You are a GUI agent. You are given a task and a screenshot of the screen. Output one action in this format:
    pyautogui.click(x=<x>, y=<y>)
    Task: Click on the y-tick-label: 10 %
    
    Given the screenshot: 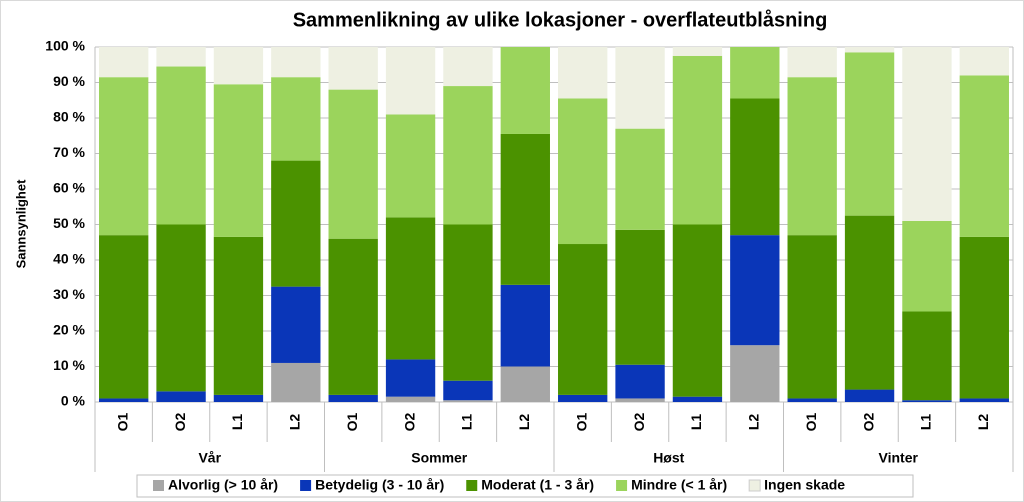 What is the action you would take?
    pyautogui.click(x=69, y=365)
    